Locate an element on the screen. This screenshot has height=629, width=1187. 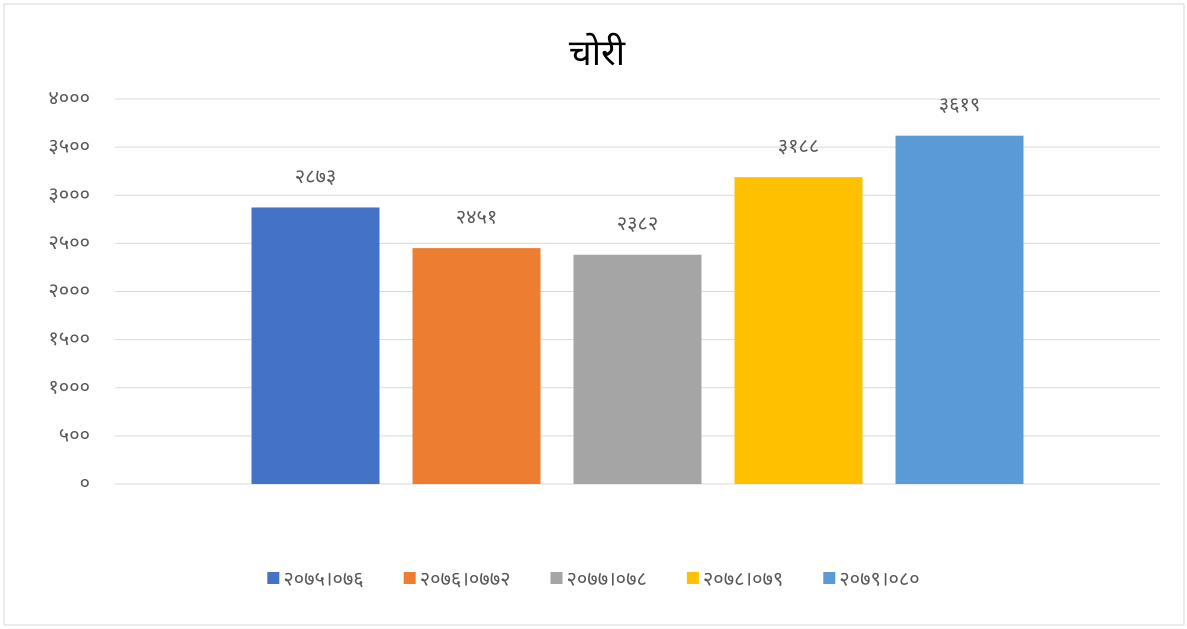
value-label: ३१८८ is located at coordinates (799, 146).